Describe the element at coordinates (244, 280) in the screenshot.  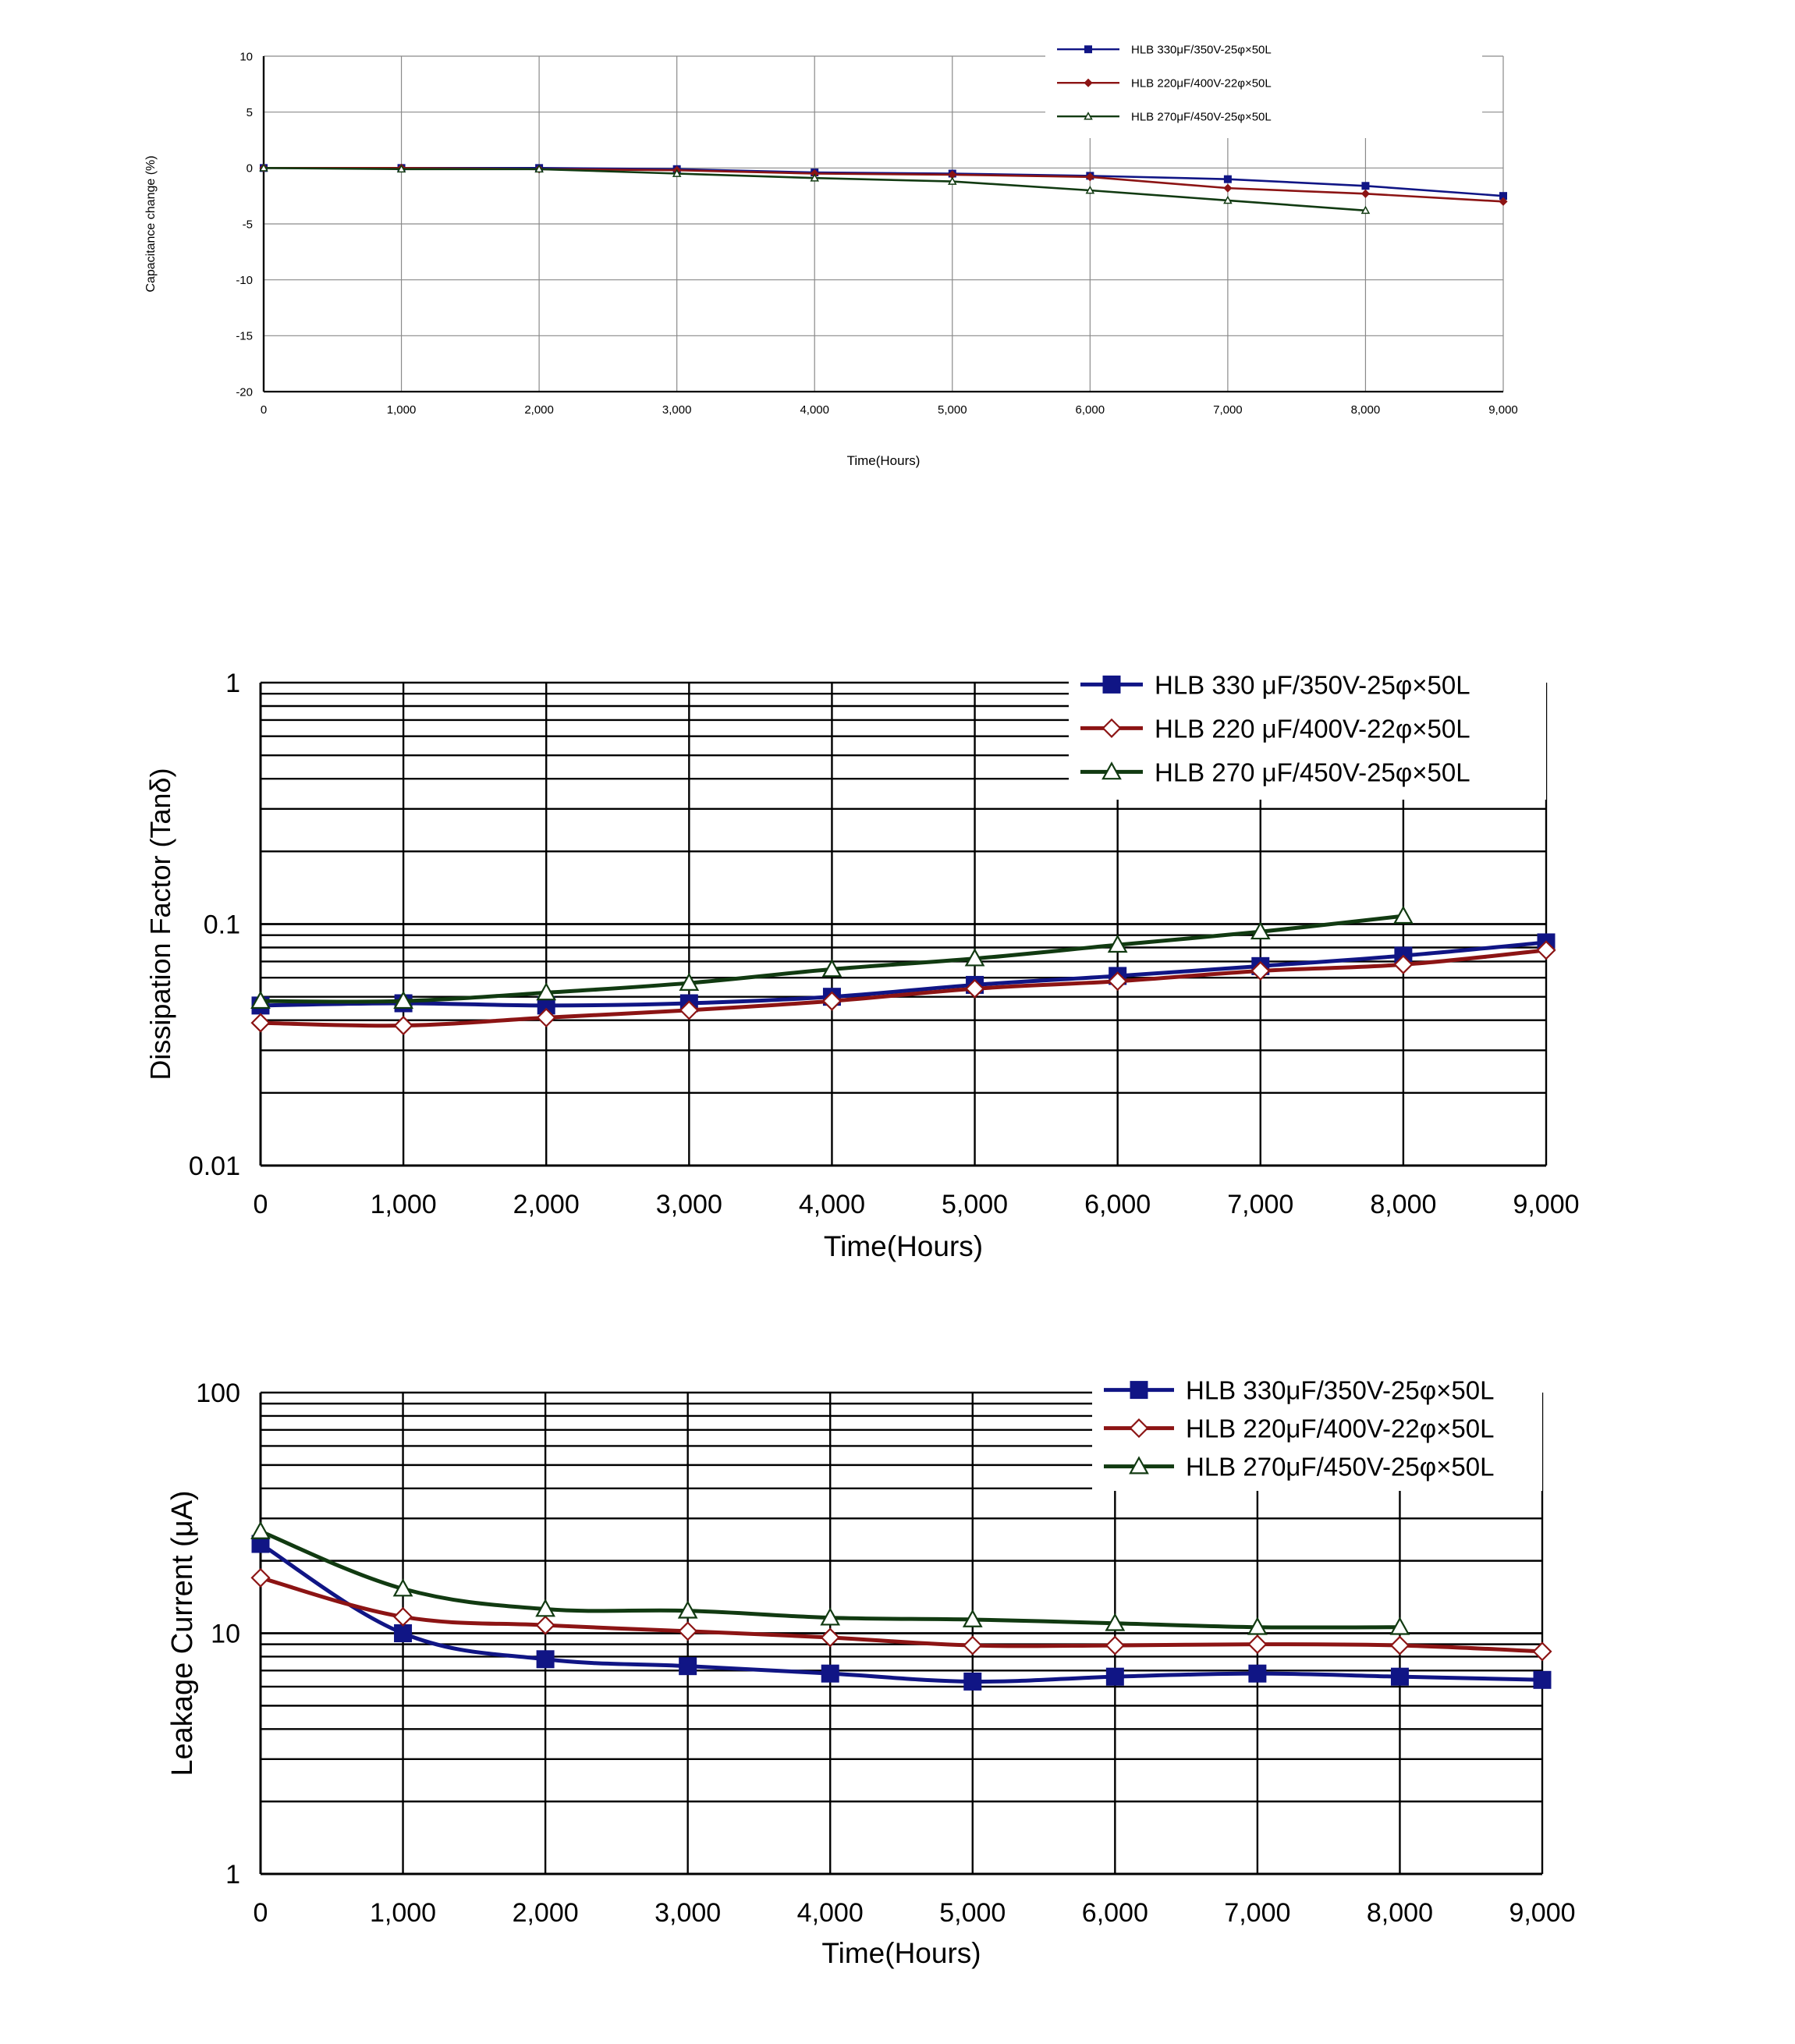
I see `y-tick-label: -10` at that location.